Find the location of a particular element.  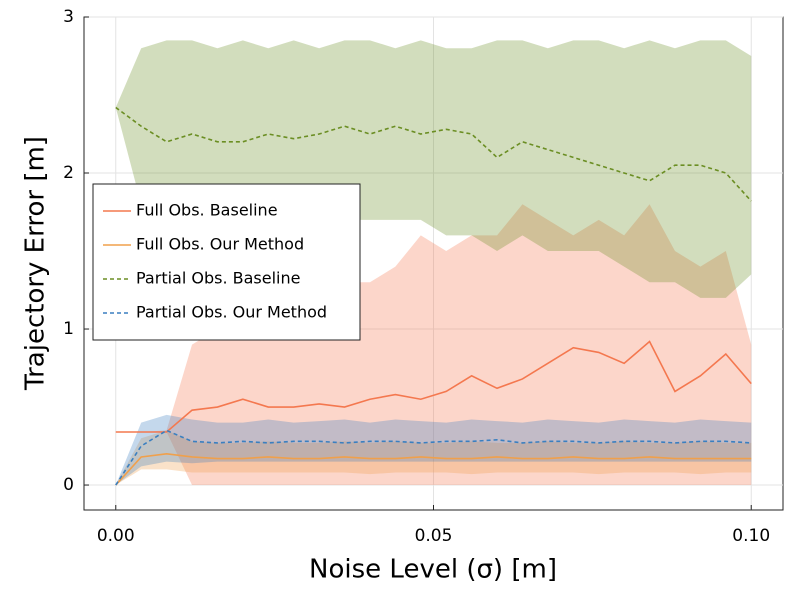

x-tick-label: 0.05 is located at coordinates (434, 536).